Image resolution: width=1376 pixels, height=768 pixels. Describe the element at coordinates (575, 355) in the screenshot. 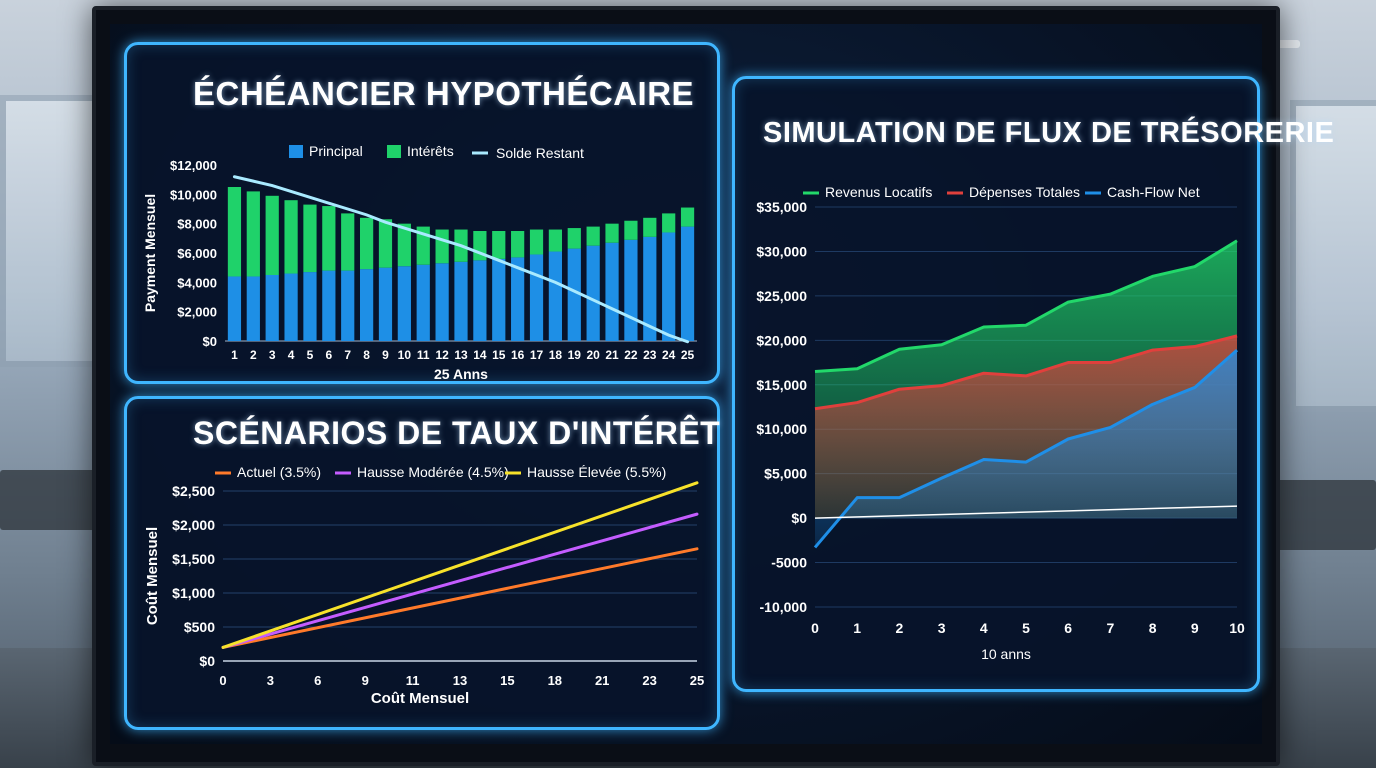

I see `x-tick-label: 19` at that location.